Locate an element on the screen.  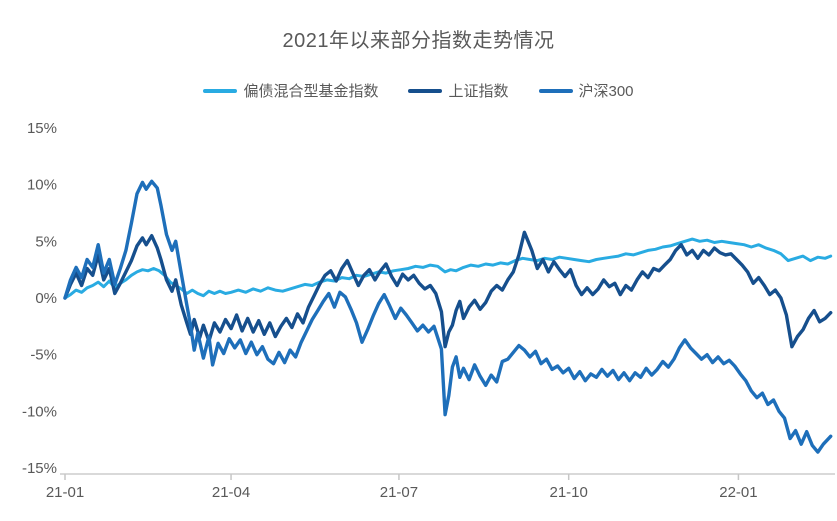
y-axis-label: 5% is located at coordinates (46, 241).